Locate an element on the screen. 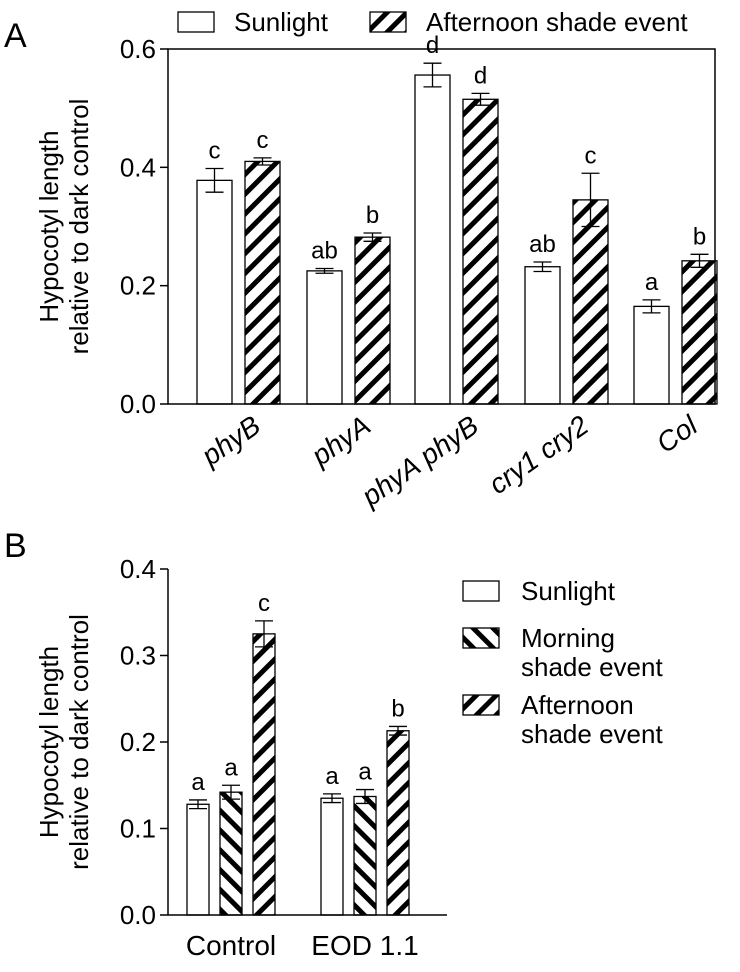 The width and height of the screenshot is (740, 972). legend-label-line: Morning is located at coordinates (568, 638).